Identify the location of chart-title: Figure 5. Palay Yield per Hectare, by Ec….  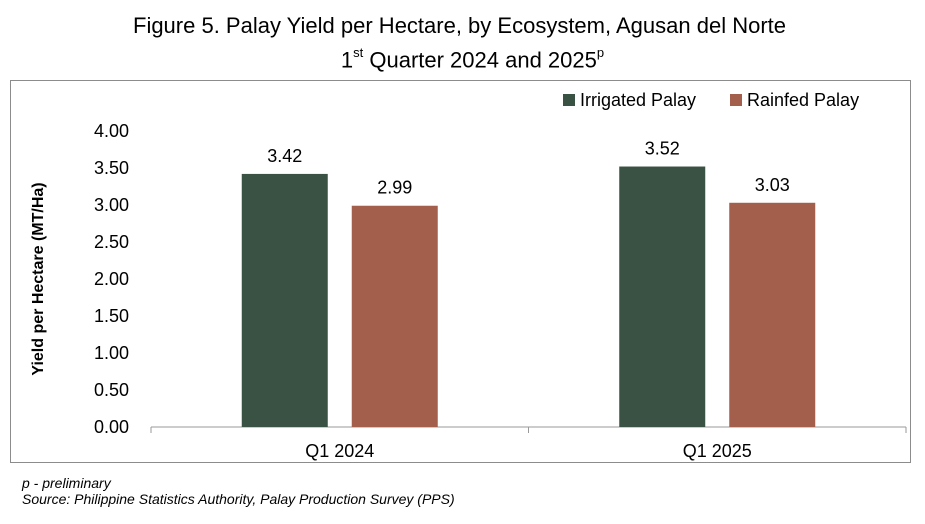
(459, 25).